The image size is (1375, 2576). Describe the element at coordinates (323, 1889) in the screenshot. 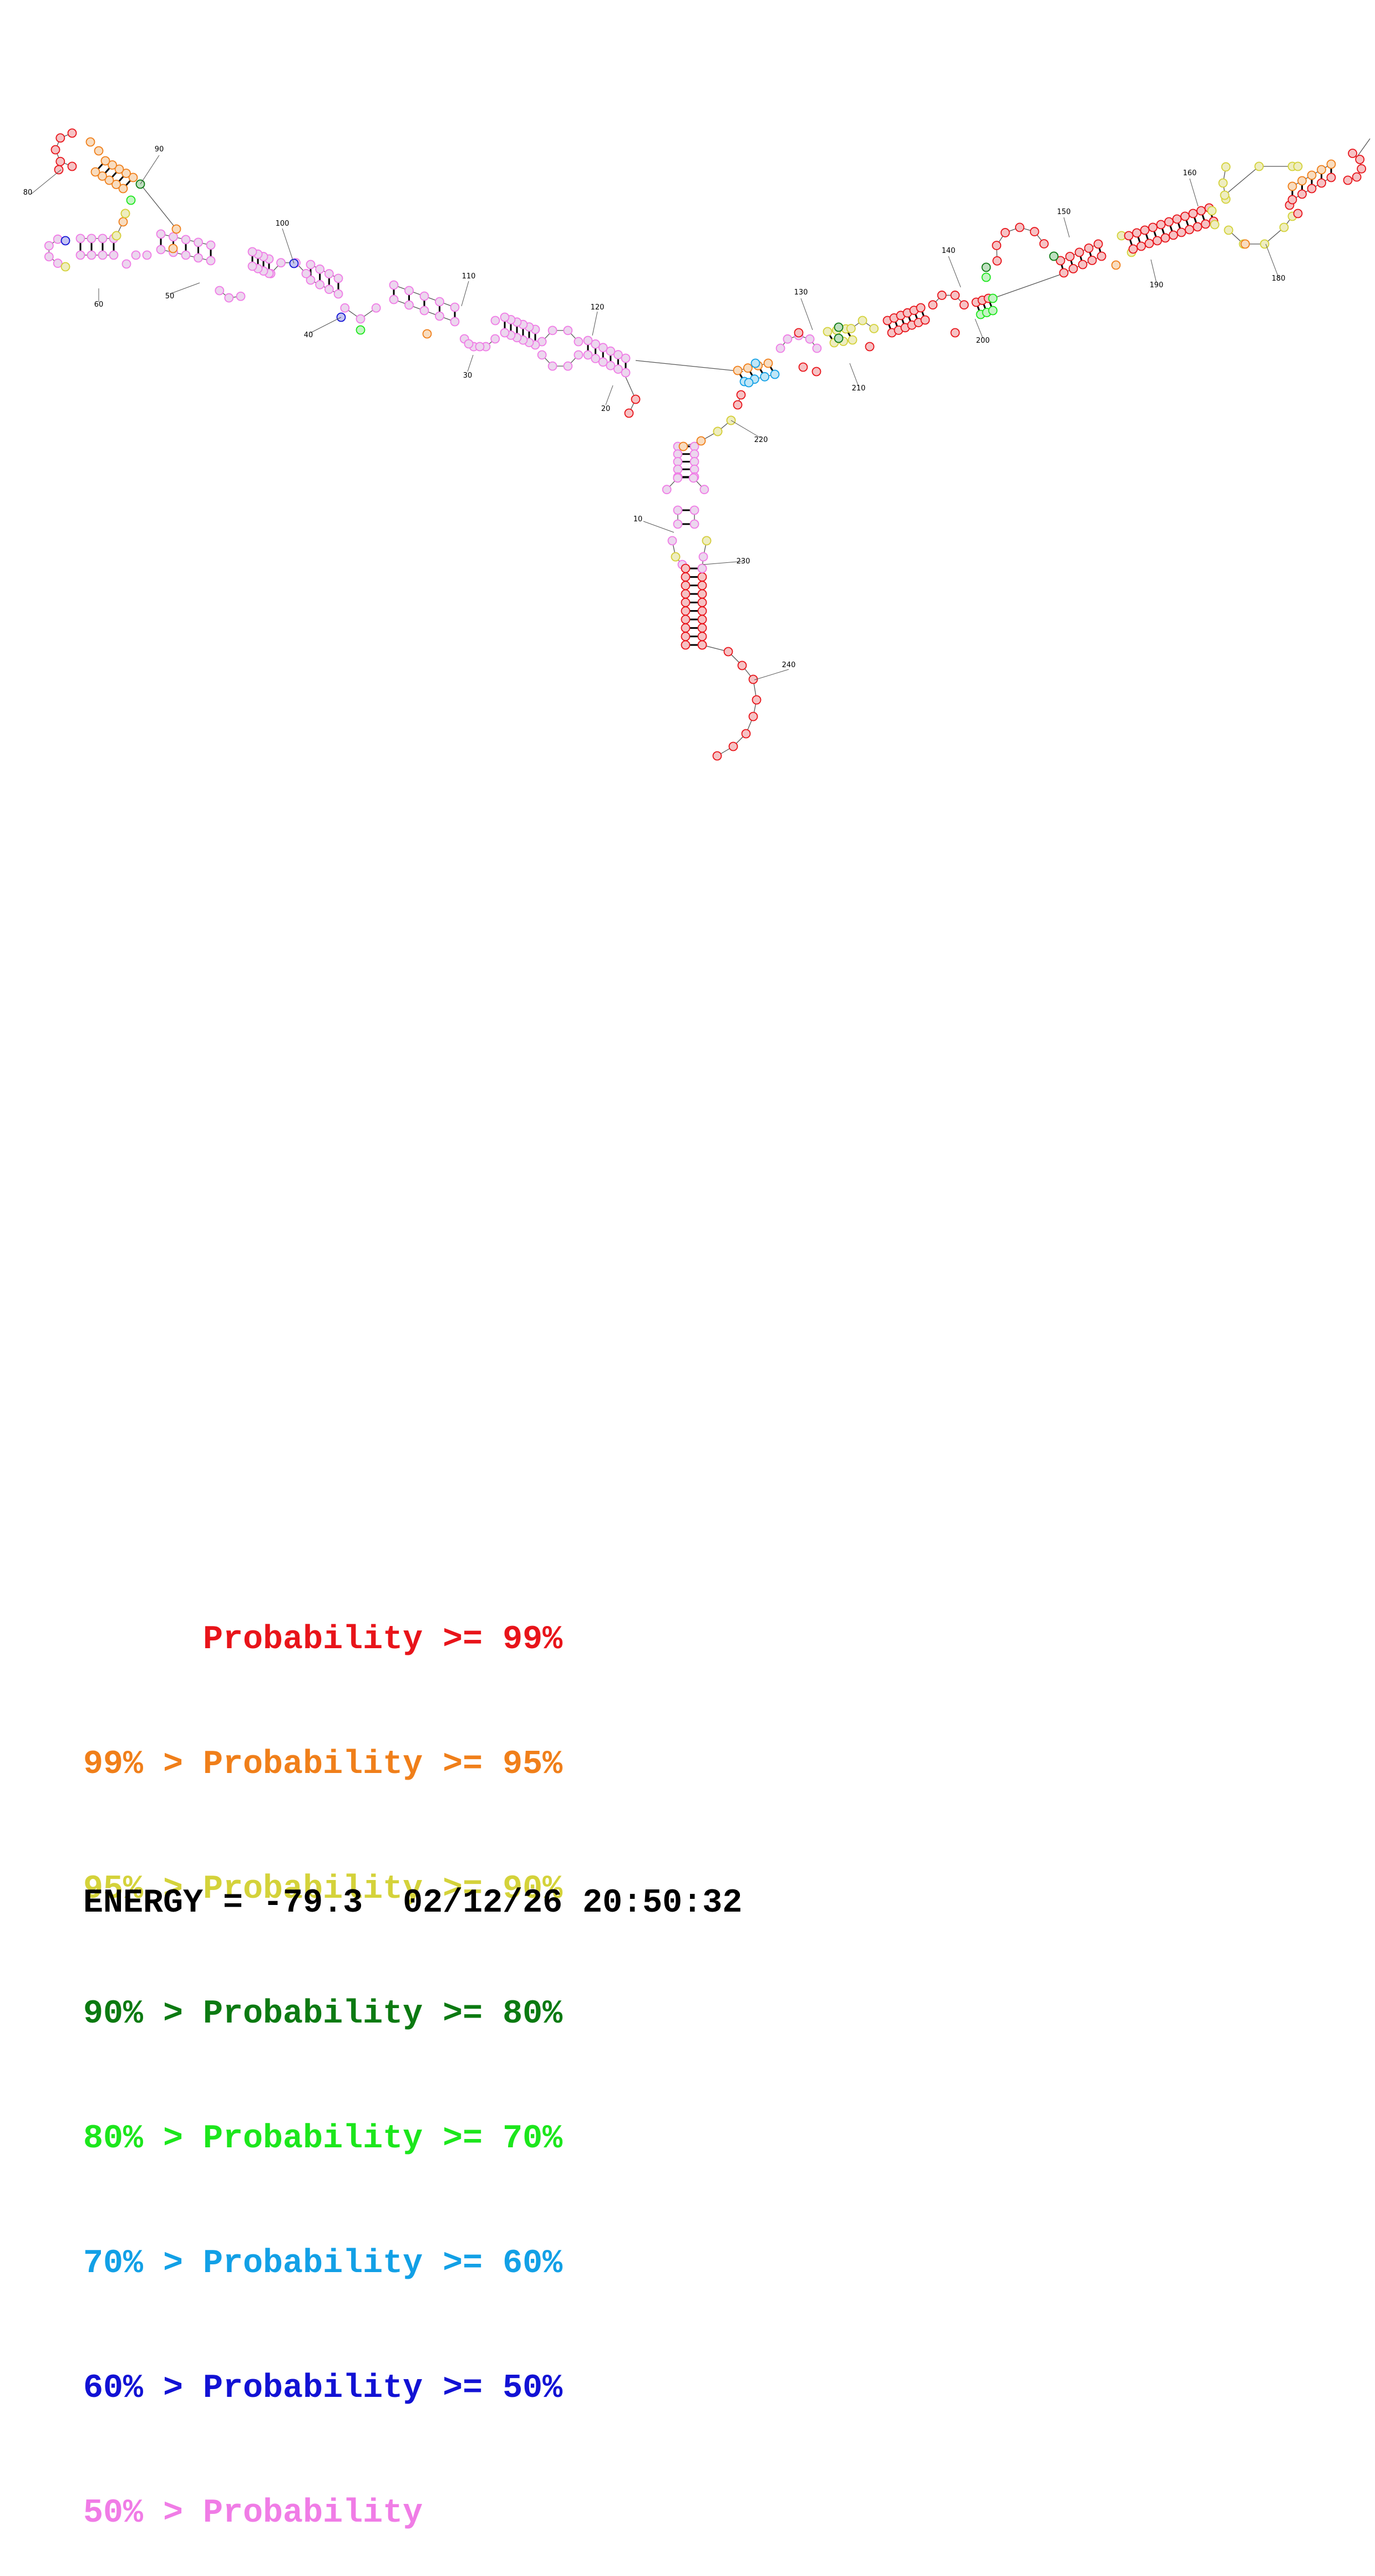

I see `legend-row-90: 95% > Probability >= 90%` at that location.